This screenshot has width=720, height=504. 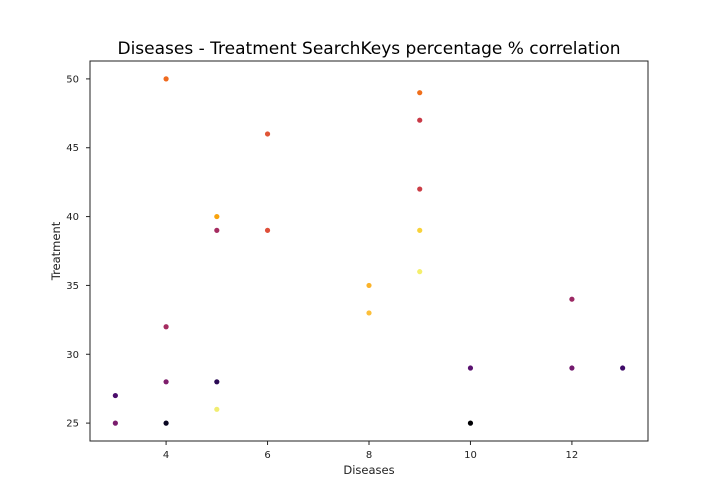 I want to click on x-tick-label: 4, so click(x=166, y=455).